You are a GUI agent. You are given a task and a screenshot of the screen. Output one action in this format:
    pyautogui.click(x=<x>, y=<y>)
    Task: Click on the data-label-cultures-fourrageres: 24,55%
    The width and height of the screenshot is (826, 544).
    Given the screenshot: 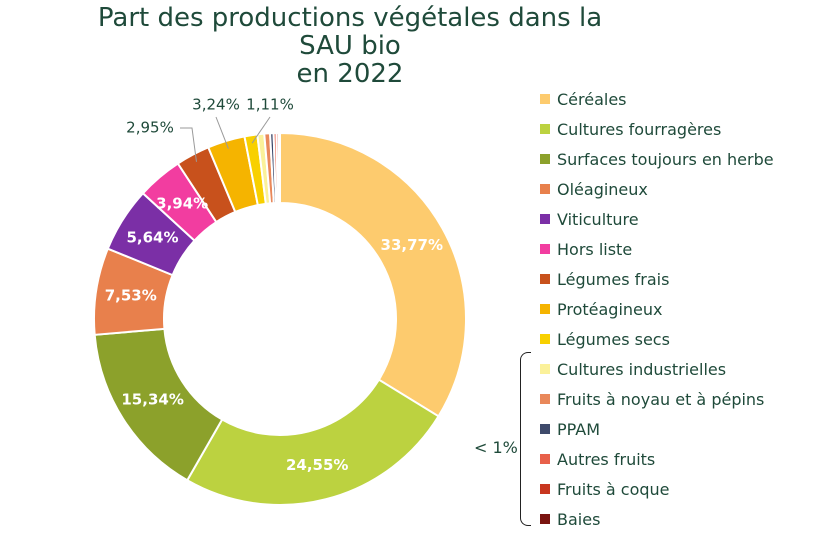 What is the action you would take?
    pyautogui.click(x=317, y=465)
    